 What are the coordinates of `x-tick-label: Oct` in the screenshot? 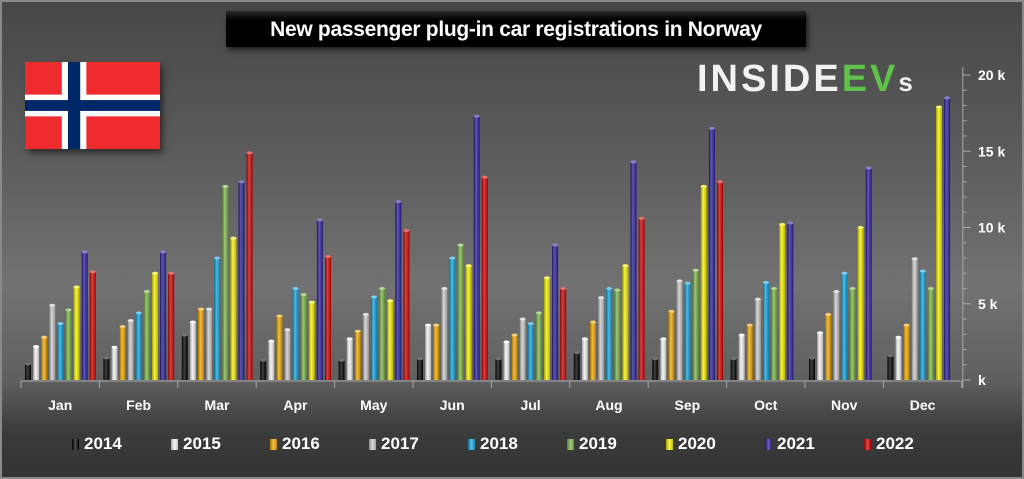 It's located at (766, 405).